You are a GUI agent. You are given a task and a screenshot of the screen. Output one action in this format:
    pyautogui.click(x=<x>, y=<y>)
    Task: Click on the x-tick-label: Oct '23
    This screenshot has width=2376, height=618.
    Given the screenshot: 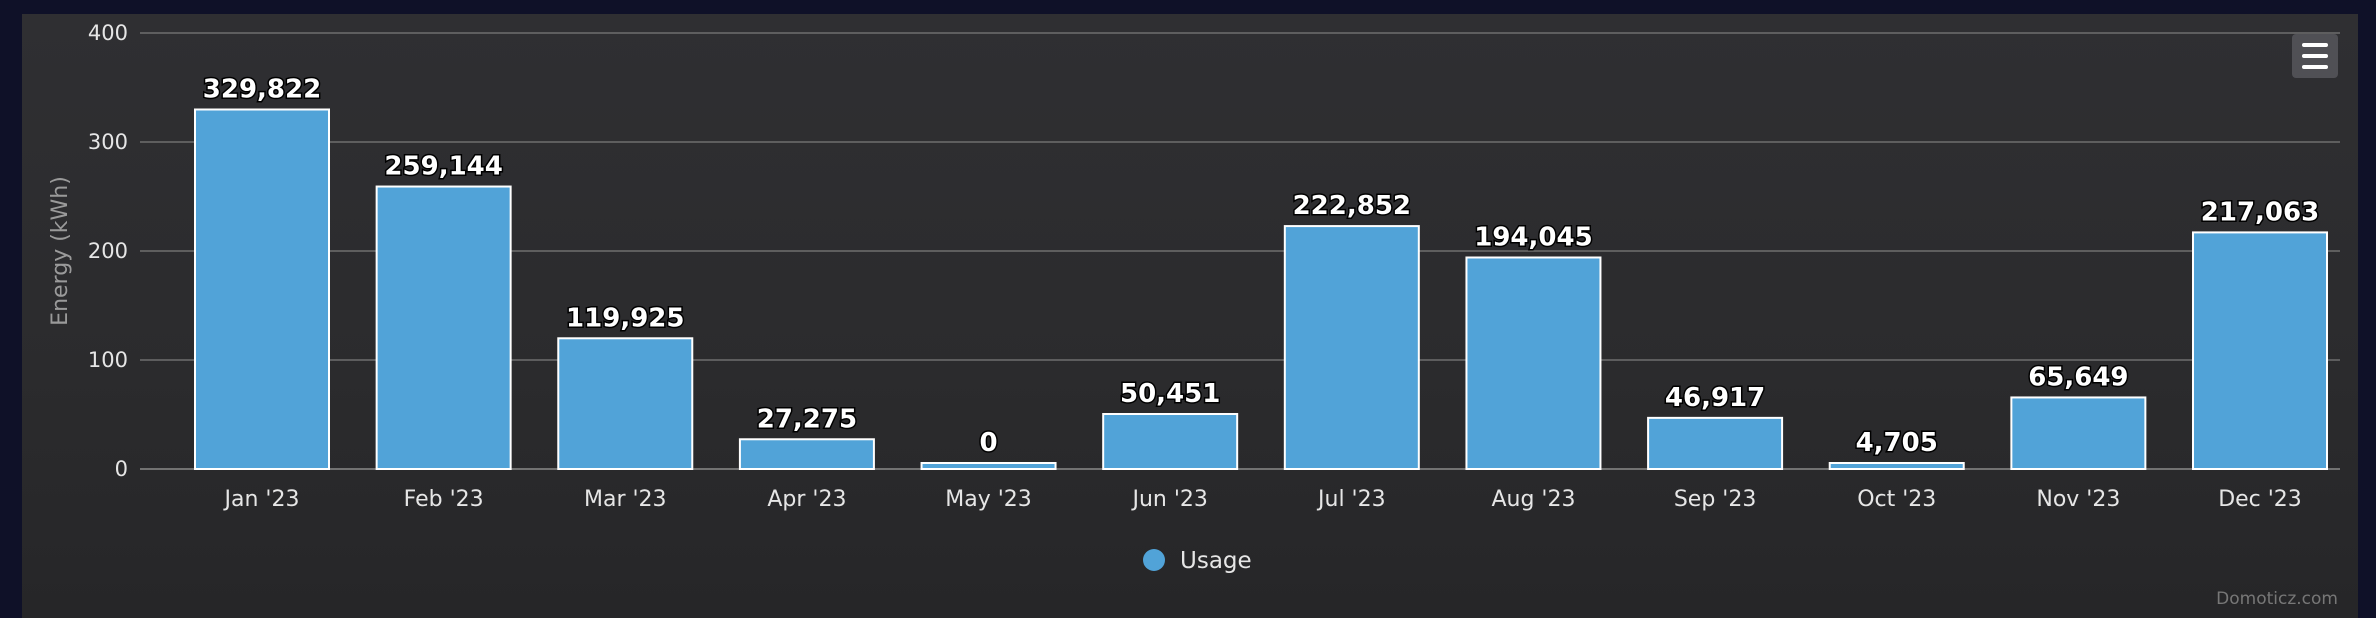 What is the action you would take?
    pyautogui.click(x=1896, y=499)
    